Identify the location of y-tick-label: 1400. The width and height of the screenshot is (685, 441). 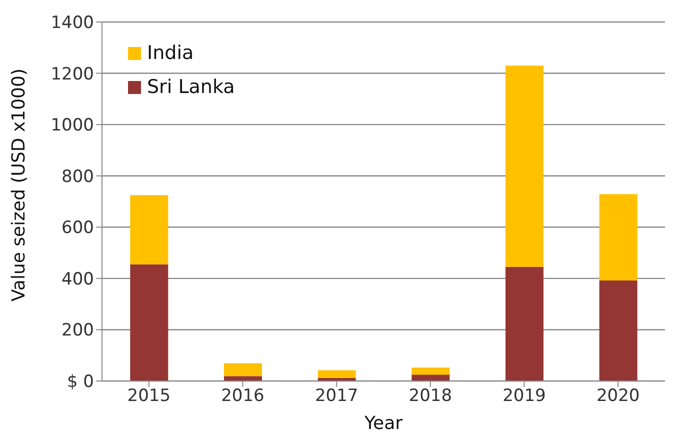
(72, 23).